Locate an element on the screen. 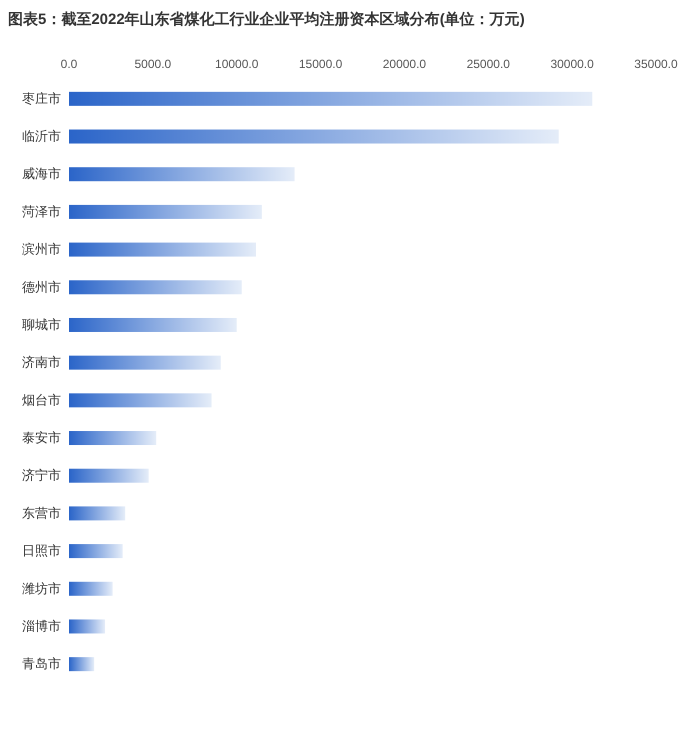 The width and height of the screenshot is (687, 731). y-tick-label: 威海市 is located at coordinates (41, 174).